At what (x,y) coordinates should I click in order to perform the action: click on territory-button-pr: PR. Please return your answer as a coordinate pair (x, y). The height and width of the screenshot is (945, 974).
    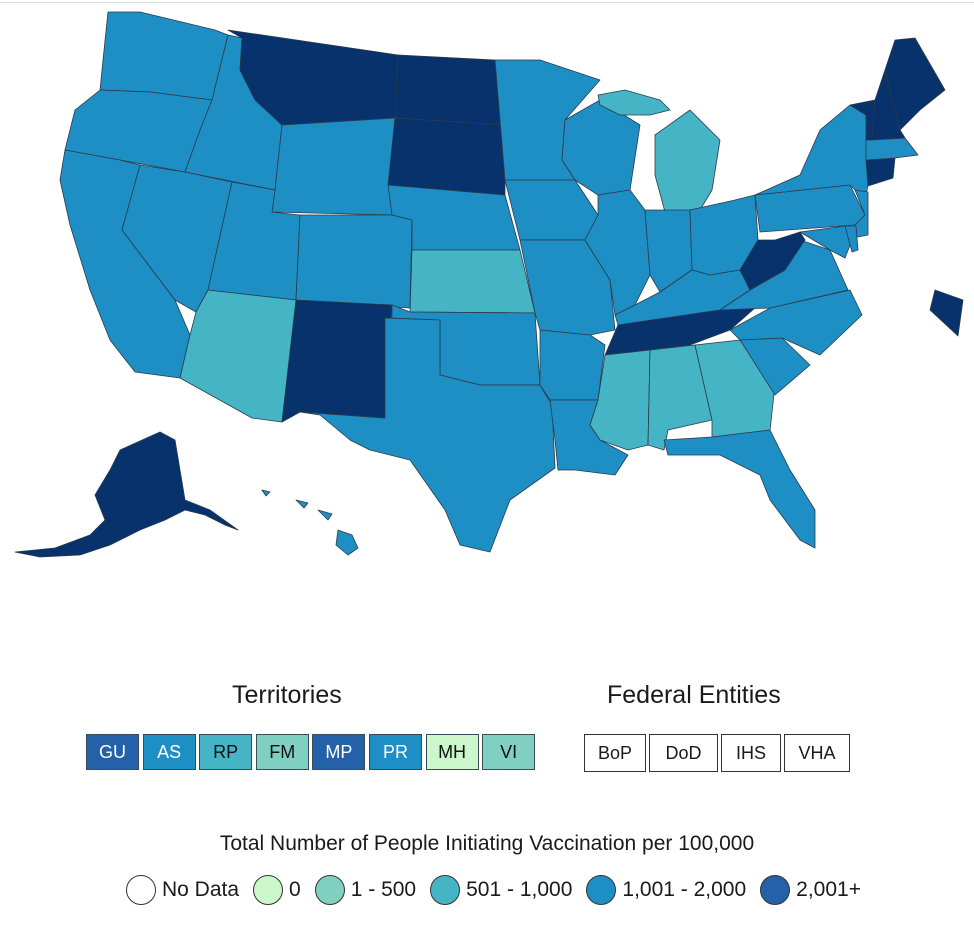
    Looking at the image, I should click on (395, 752).